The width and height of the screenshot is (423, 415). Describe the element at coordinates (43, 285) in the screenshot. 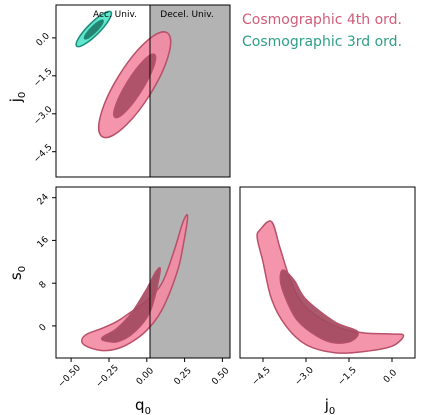

I see `y-tick-label-s0-1: 8` at that location.